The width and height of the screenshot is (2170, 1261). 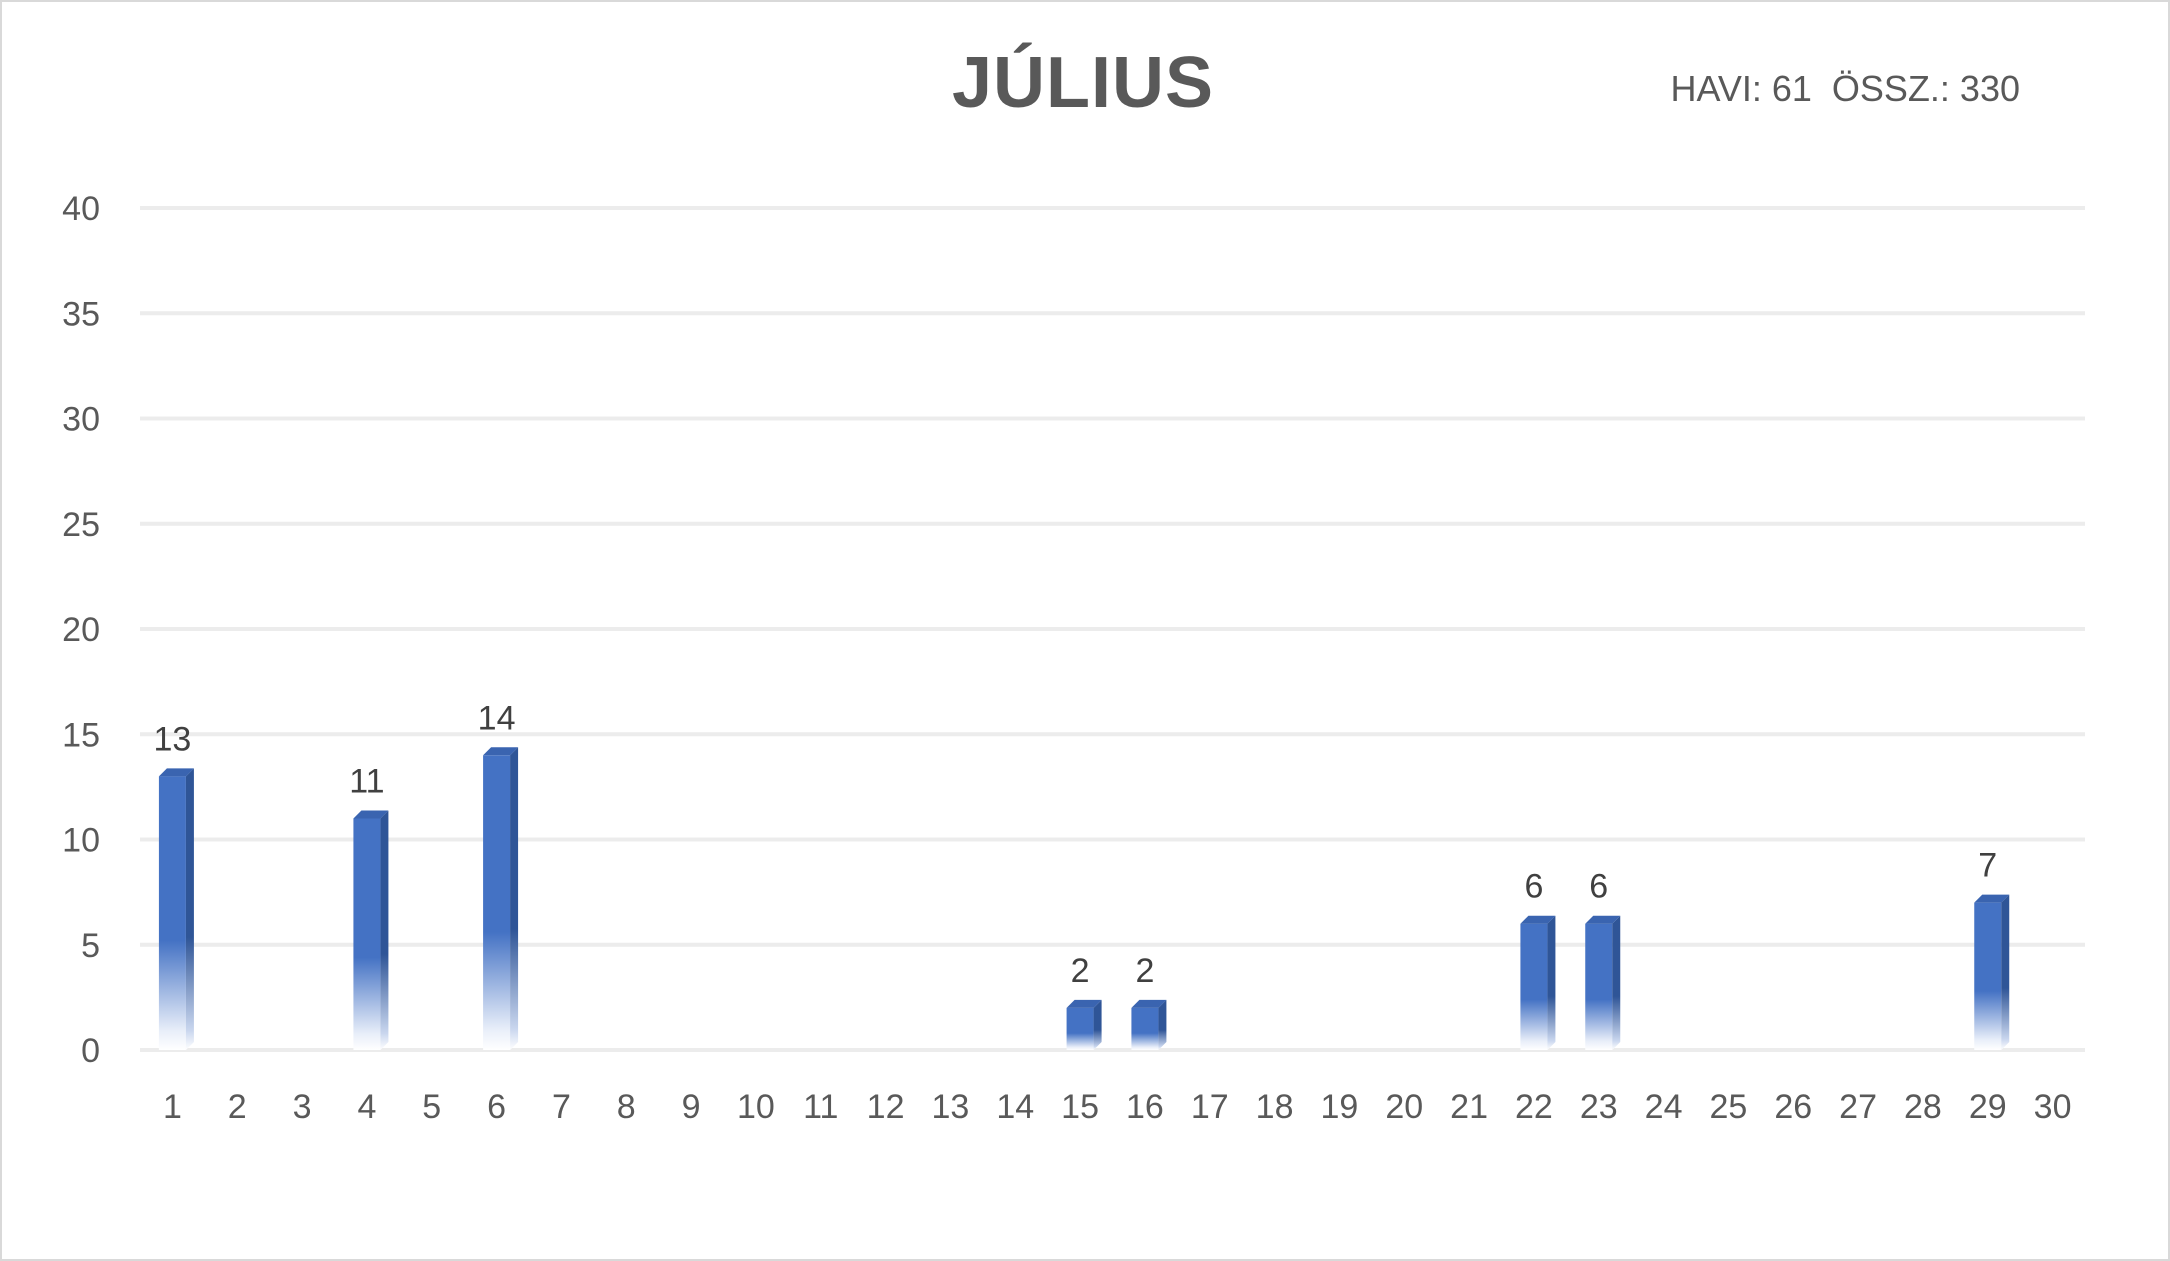 I want to click on x-tick-label: 12, so click(x=886, y=1107).